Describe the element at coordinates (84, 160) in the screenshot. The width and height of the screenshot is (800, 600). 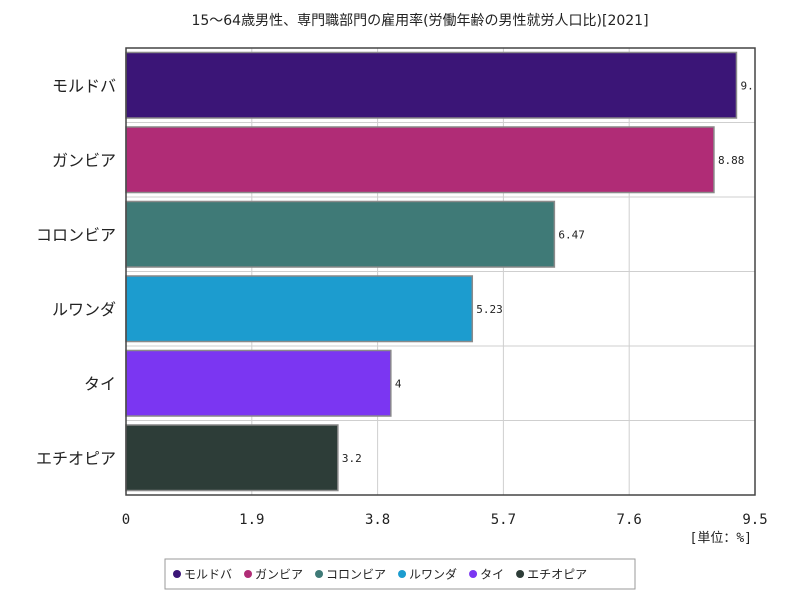
I see `category-label: ガンビア` at that location.